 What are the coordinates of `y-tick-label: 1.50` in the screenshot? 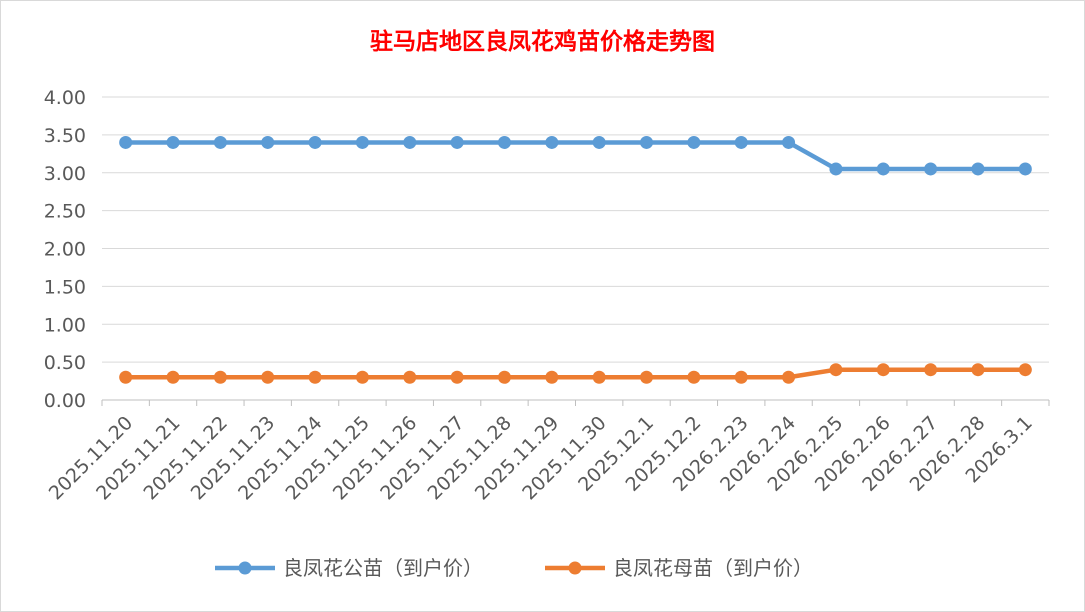 It's located at (65, 287).